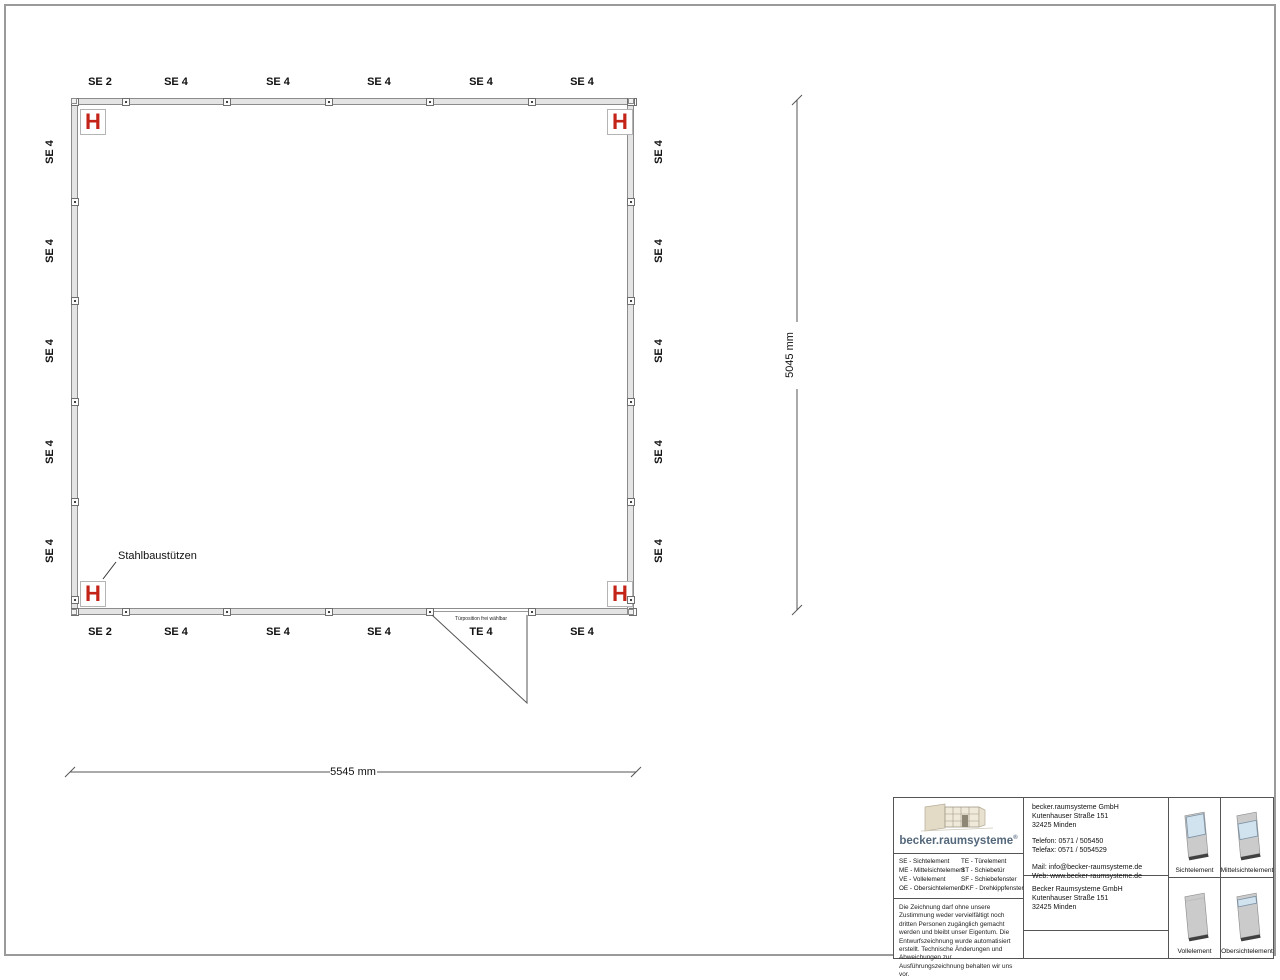  I want to click on owner-street: Kutenhauser Straße 151, so click(1070, 898).